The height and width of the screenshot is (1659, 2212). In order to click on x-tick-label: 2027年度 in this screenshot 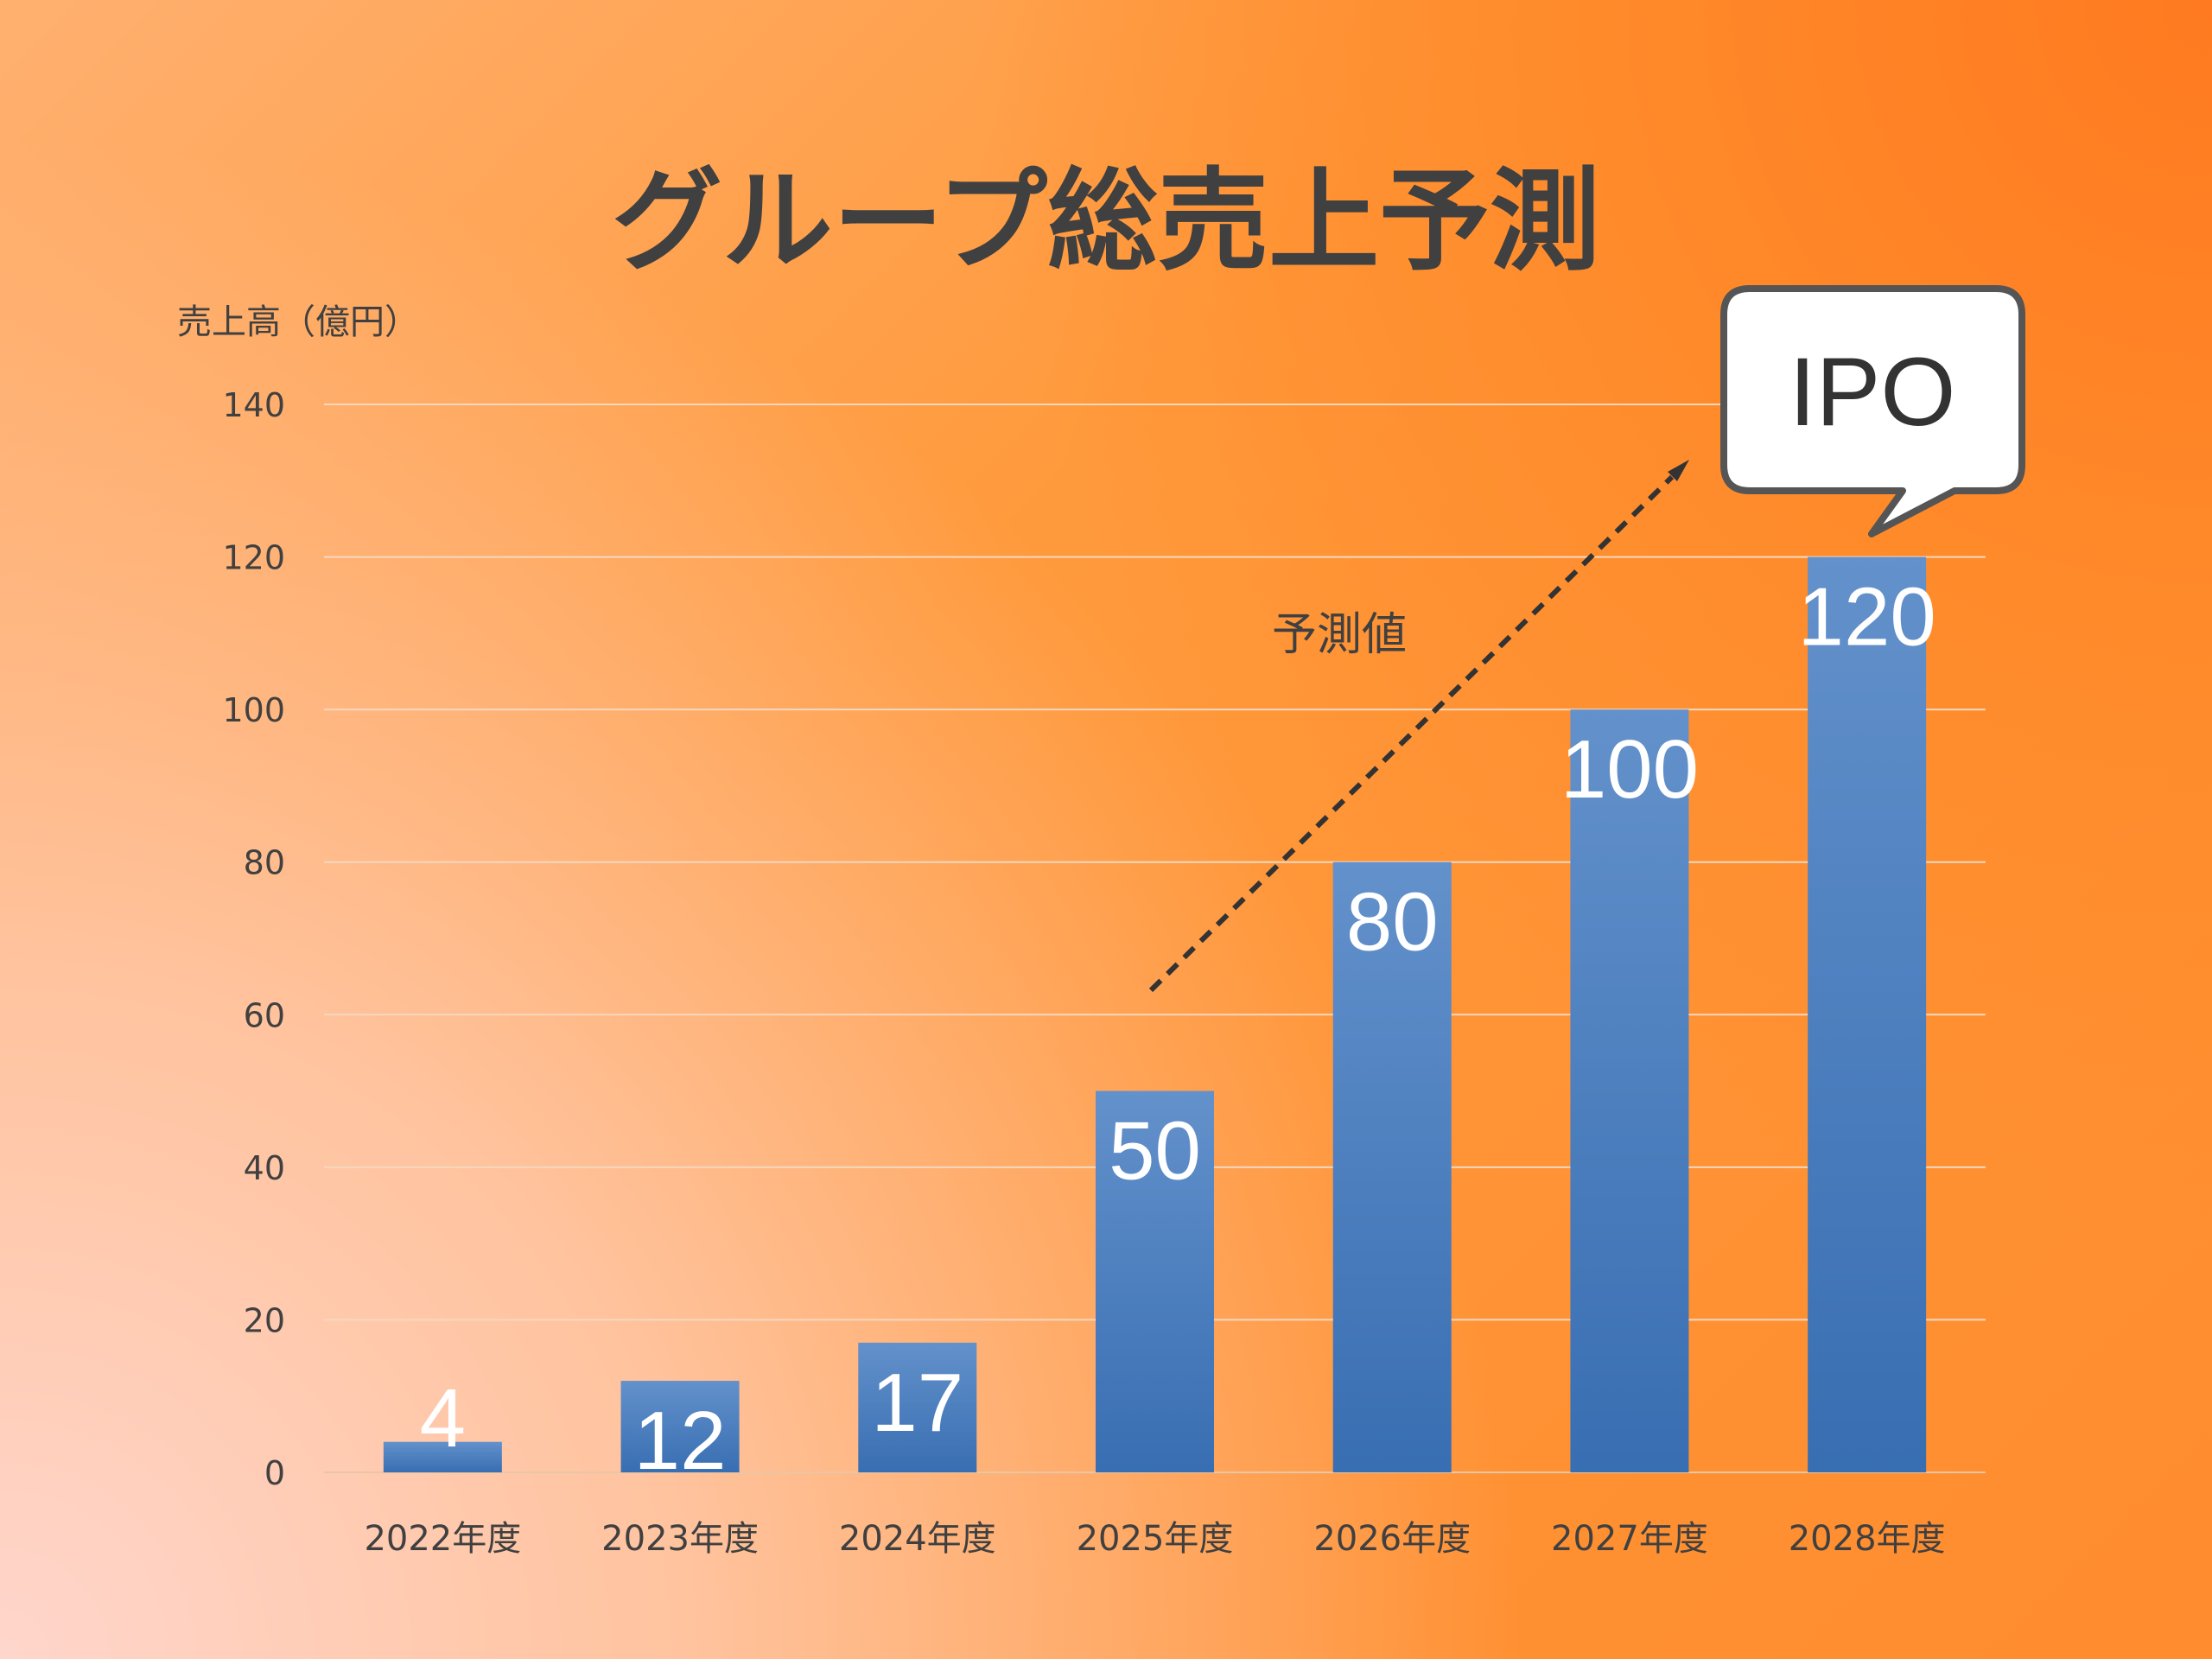, I will do `click(1629, 1539)`.